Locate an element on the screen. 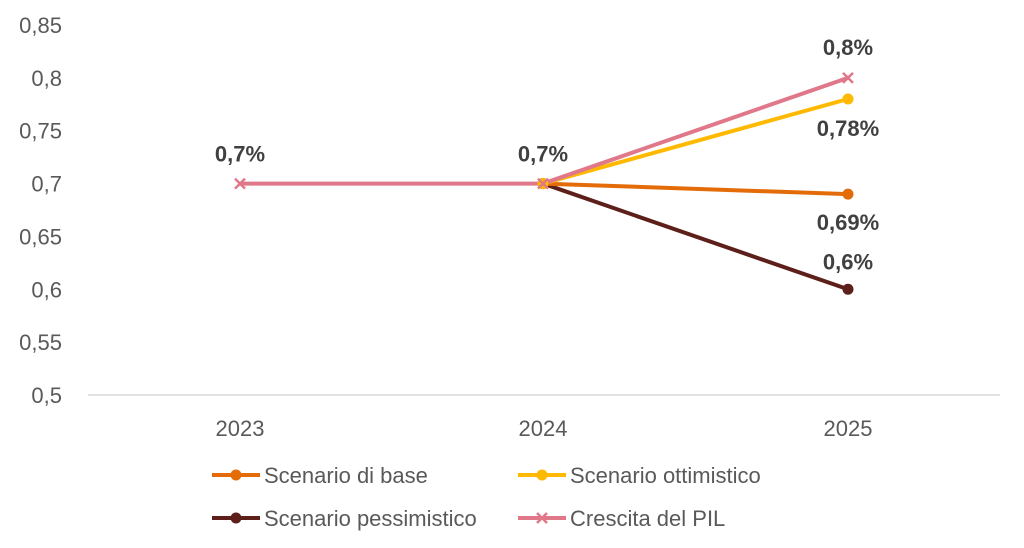  legend-item: Scenario ottimistico is located at coordinates (639, 475).